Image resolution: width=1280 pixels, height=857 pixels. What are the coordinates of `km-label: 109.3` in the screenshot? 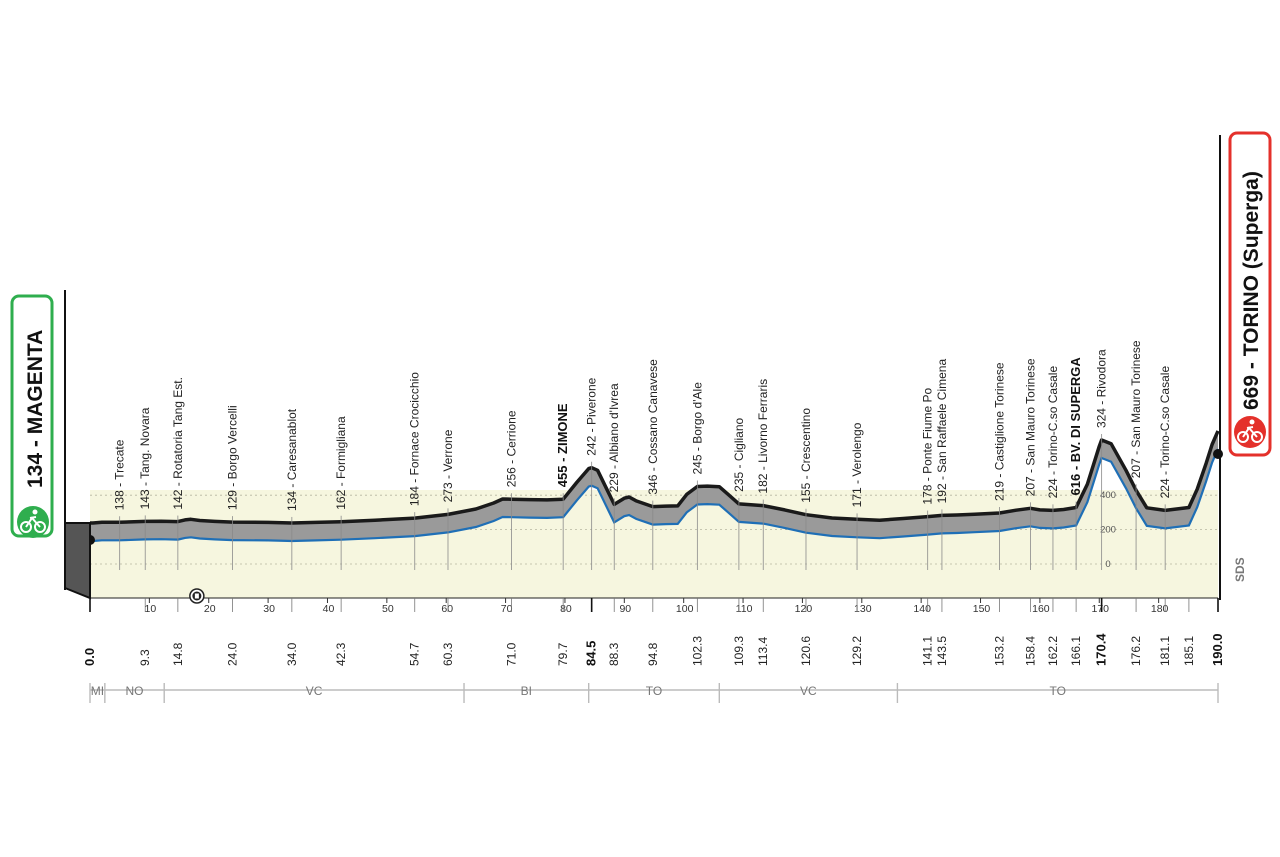 It's located at (739, 651).